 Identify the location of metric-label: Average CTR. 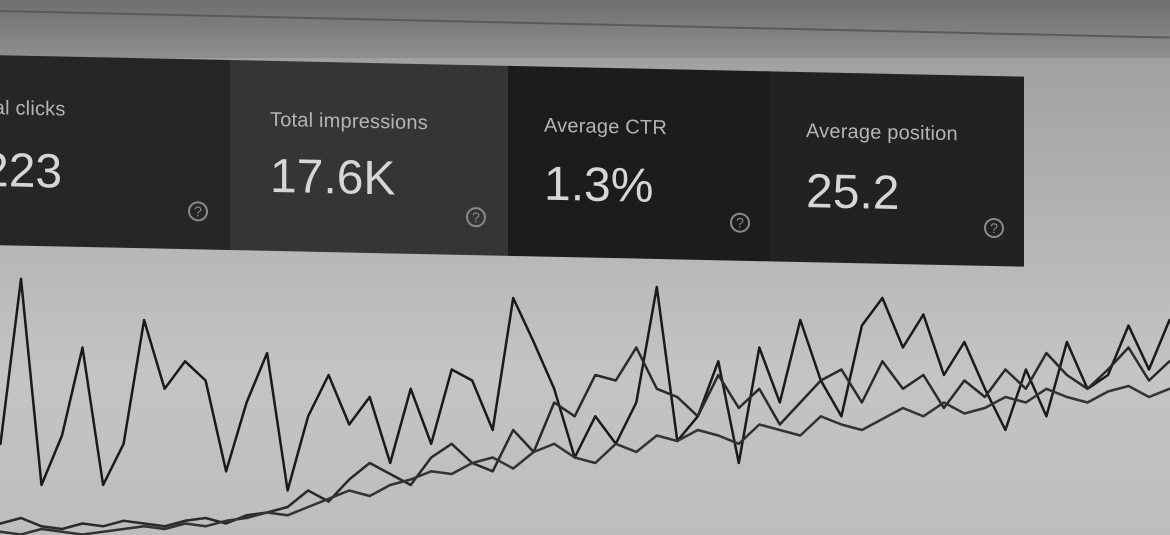
(605, 127).